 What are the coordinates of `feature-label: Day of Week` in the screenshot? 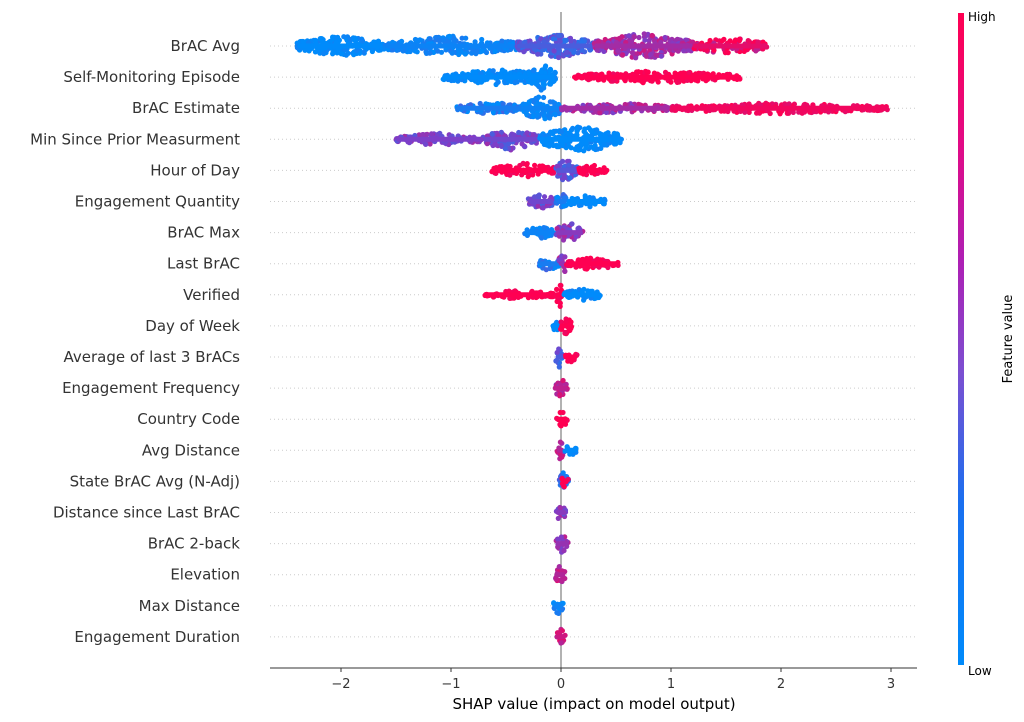 It's located at (192, 326).